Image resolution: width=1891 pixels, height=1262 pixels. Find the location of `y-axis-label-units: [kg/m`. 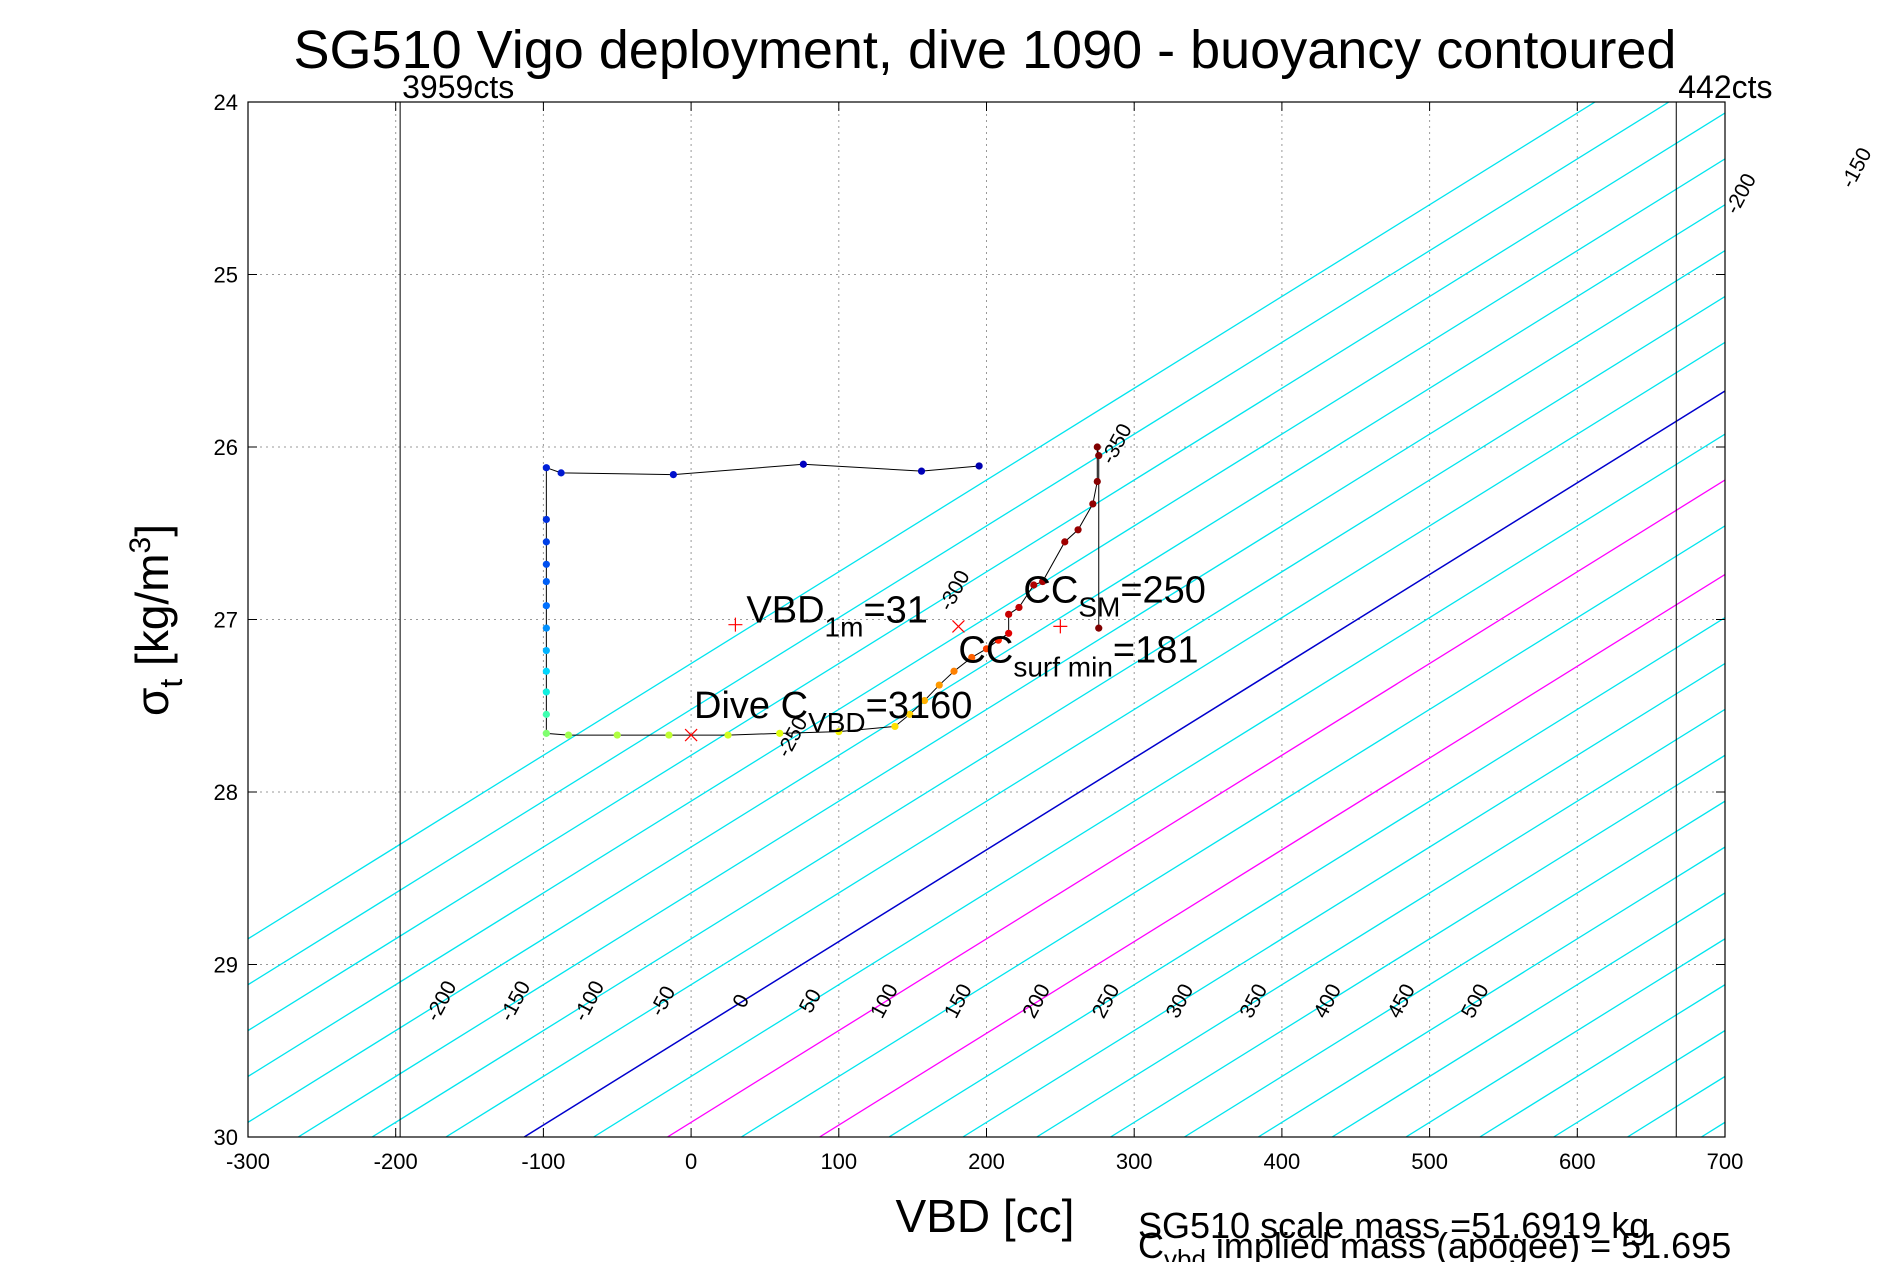

y-axis-label-units: [kg/m is located at coordinates (152, 615).